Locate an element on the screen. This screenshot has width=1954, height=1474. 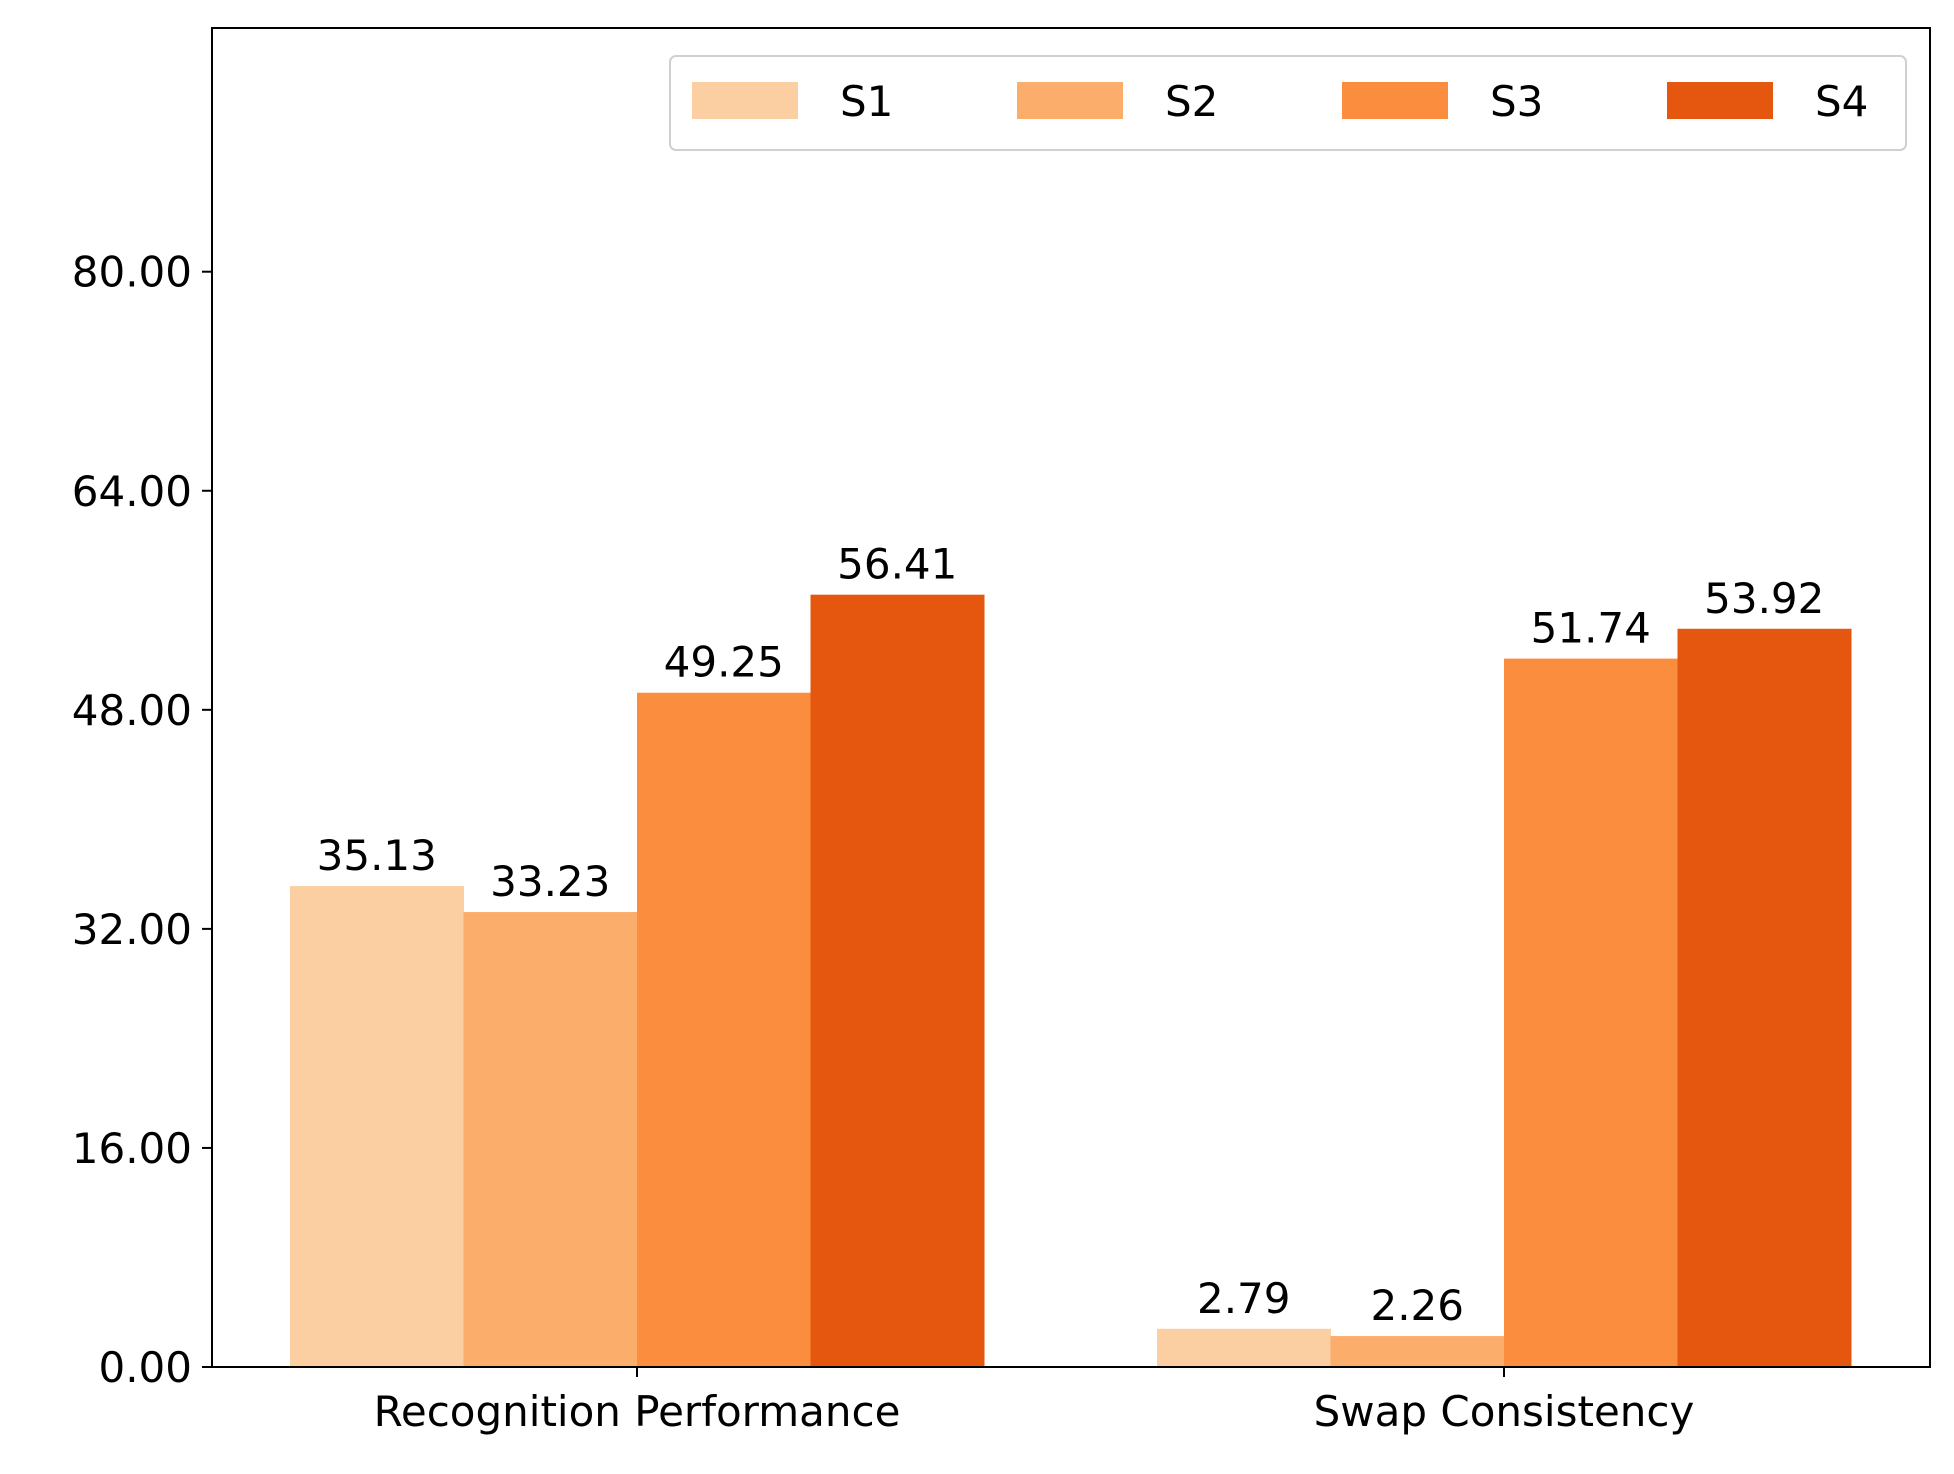
bar-s2-swap is located at coordinates (1417, 1351).